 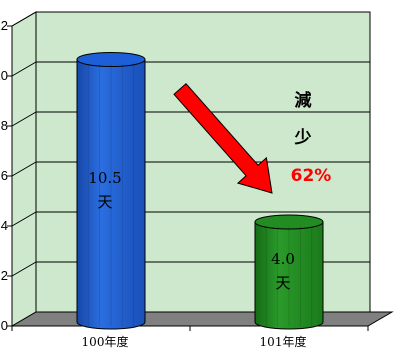 What do you see at coordinates (303, 138) in the screenshot?
I see `annotation-line-2: 少` at bounding box center [303, 138].